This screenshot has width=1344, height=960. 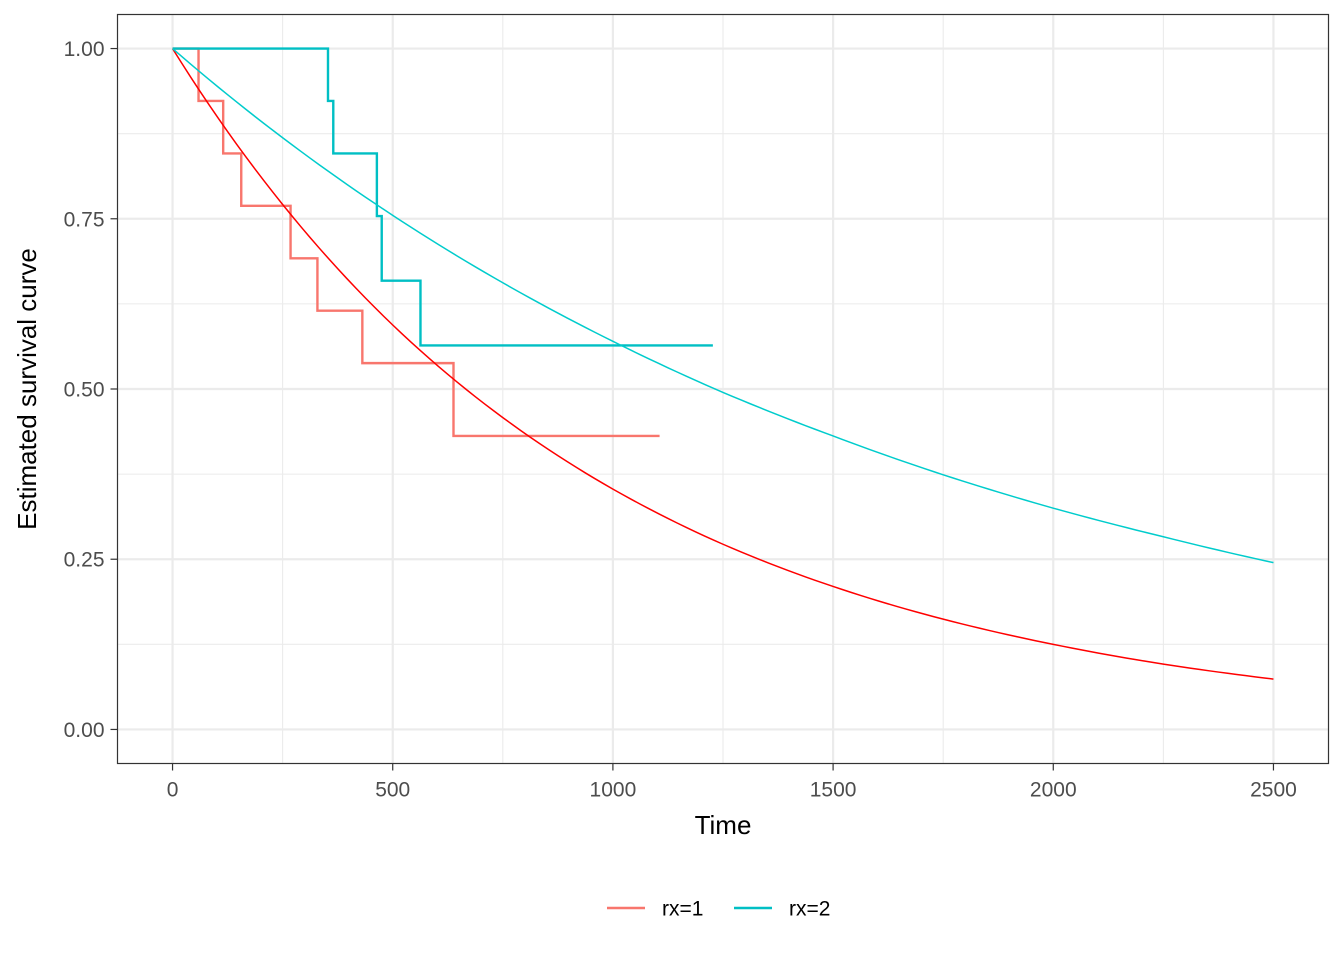 I want to click on y-axis-title: Estimated survival curve, so click(x=27, y=389).